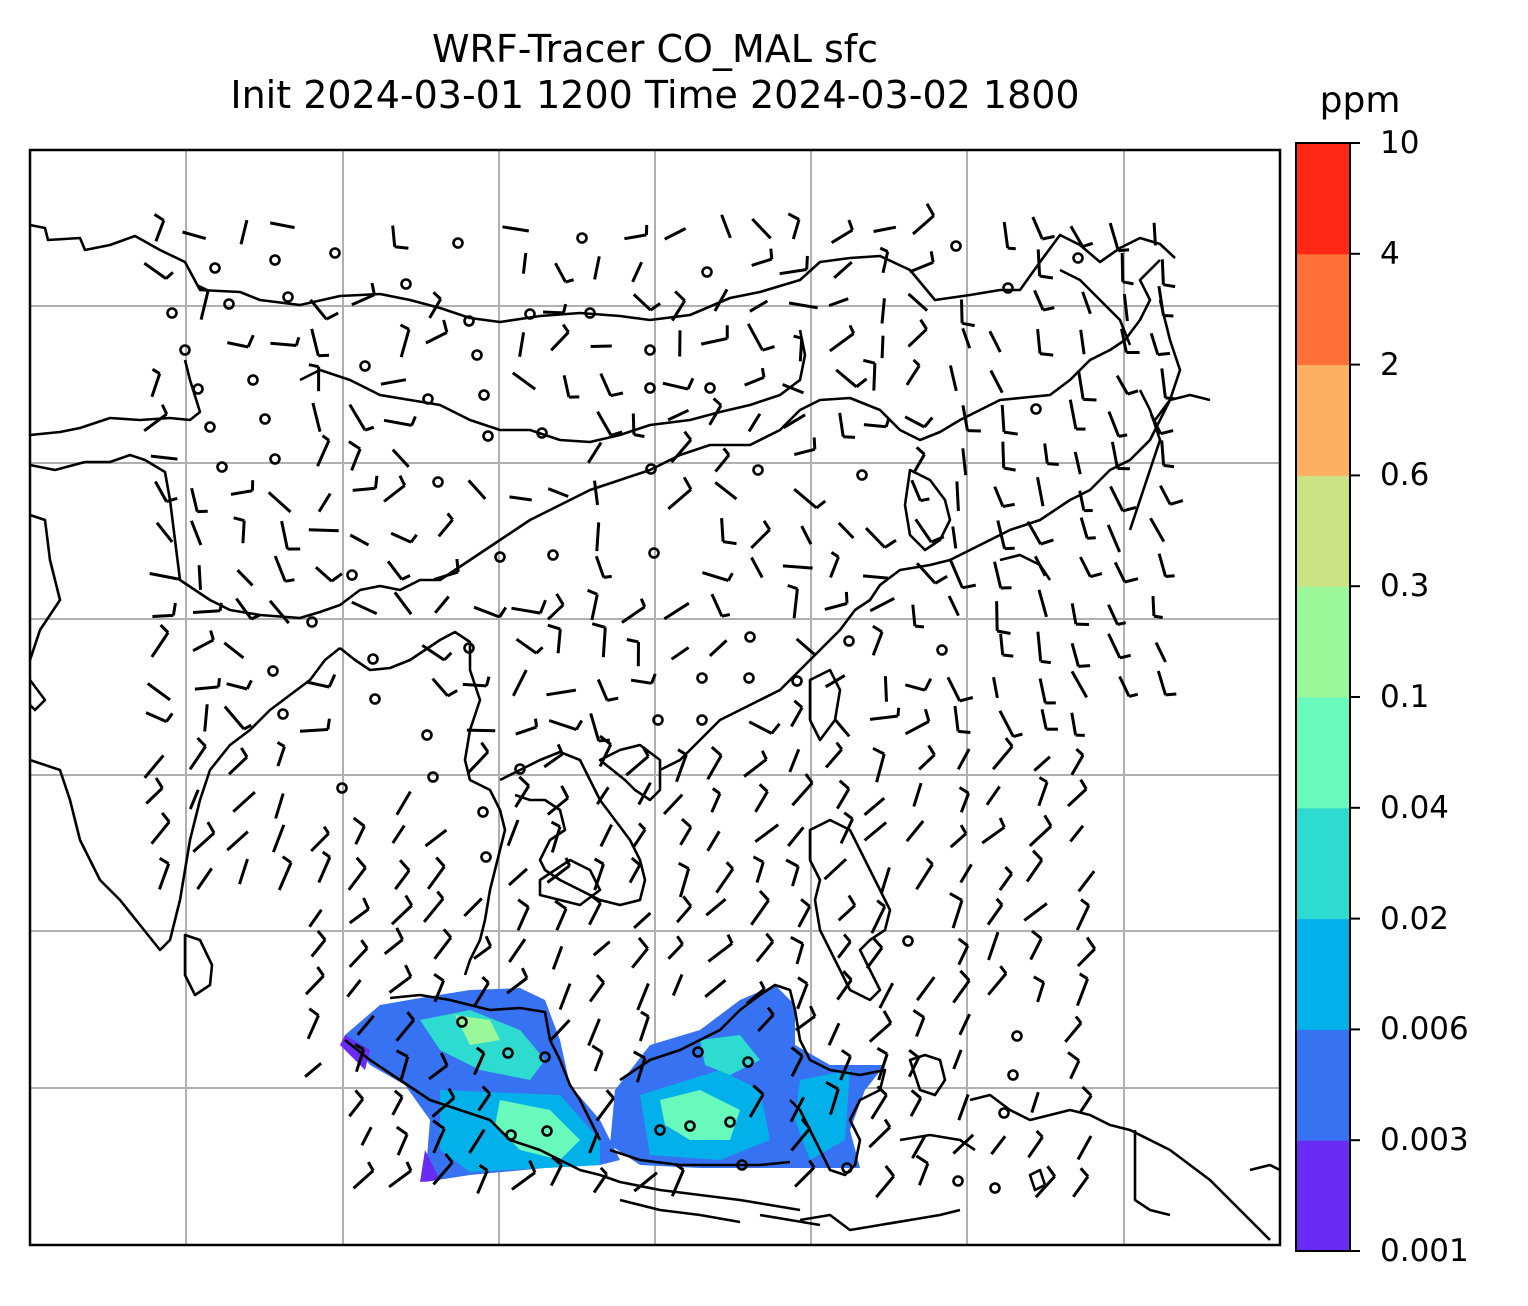 The height and width of the screenshot is (1306, 1528). I want to click on title-line-1: WRF-Tracer CO_MAL sfc, so click(655, 49).